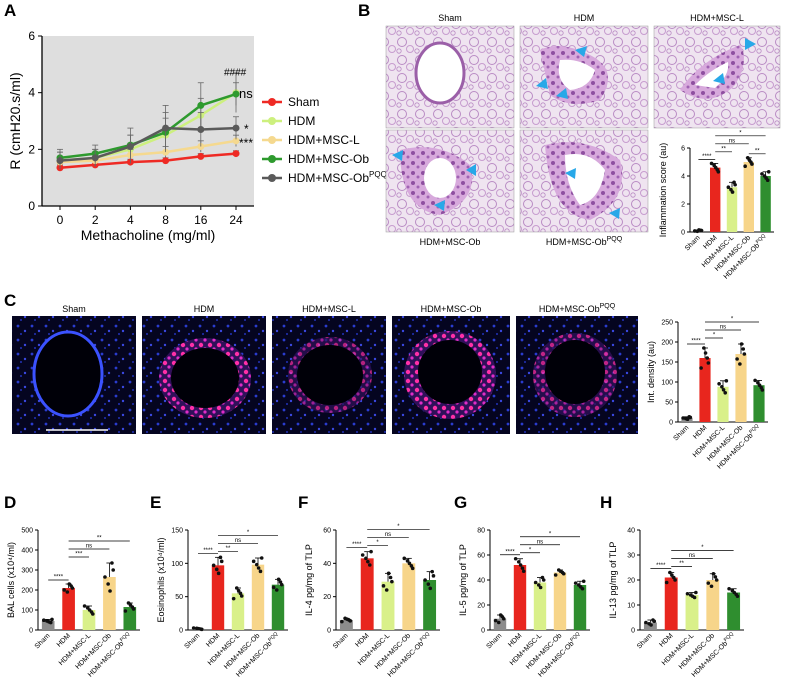 The width and height of the screenshot is (788, 683). Describe the element at coordinates (666, 640) in the screenshot. I see `x-tick-label: HDM` at that location.